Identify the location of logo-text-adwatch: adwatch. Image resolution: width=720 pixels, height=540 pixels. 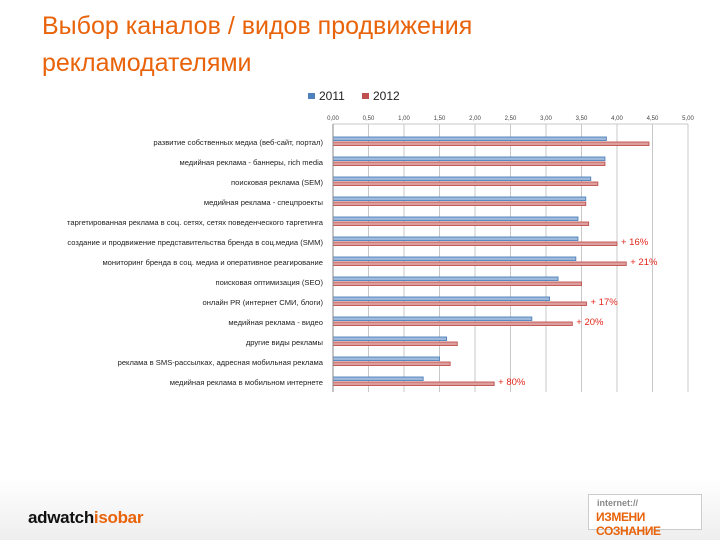
(61, 517).